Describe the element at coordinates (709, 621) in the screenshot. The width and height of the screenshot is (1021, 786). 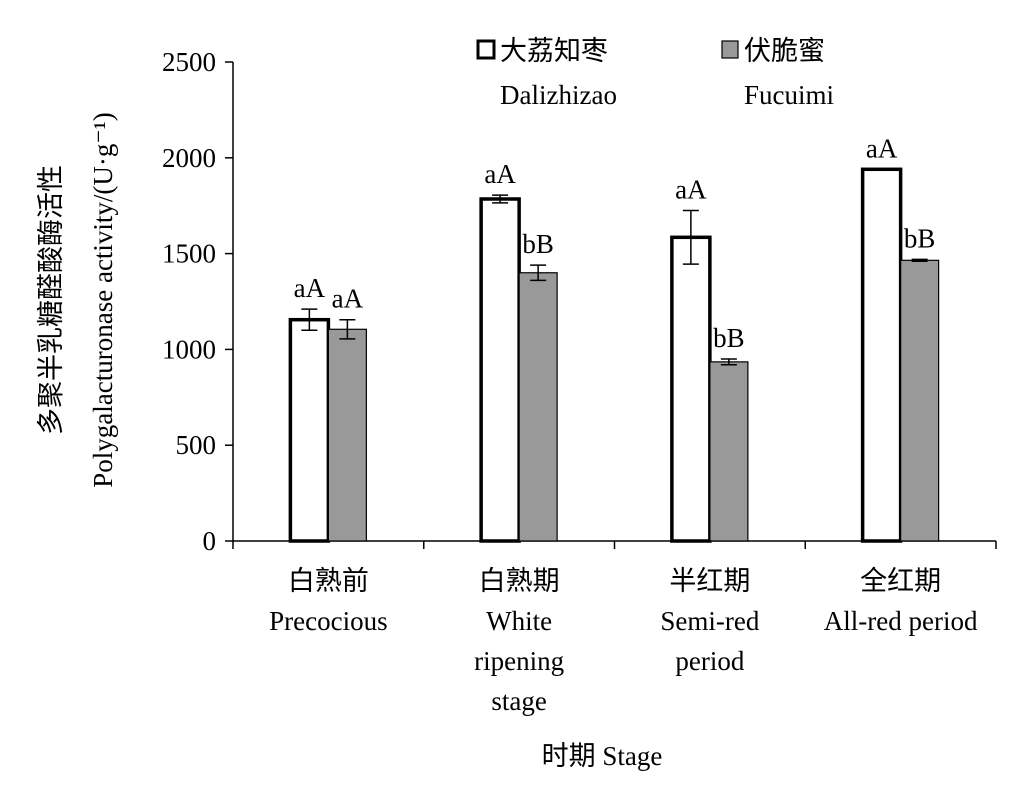
I see `x-tick-label: Semi-red` at that location.